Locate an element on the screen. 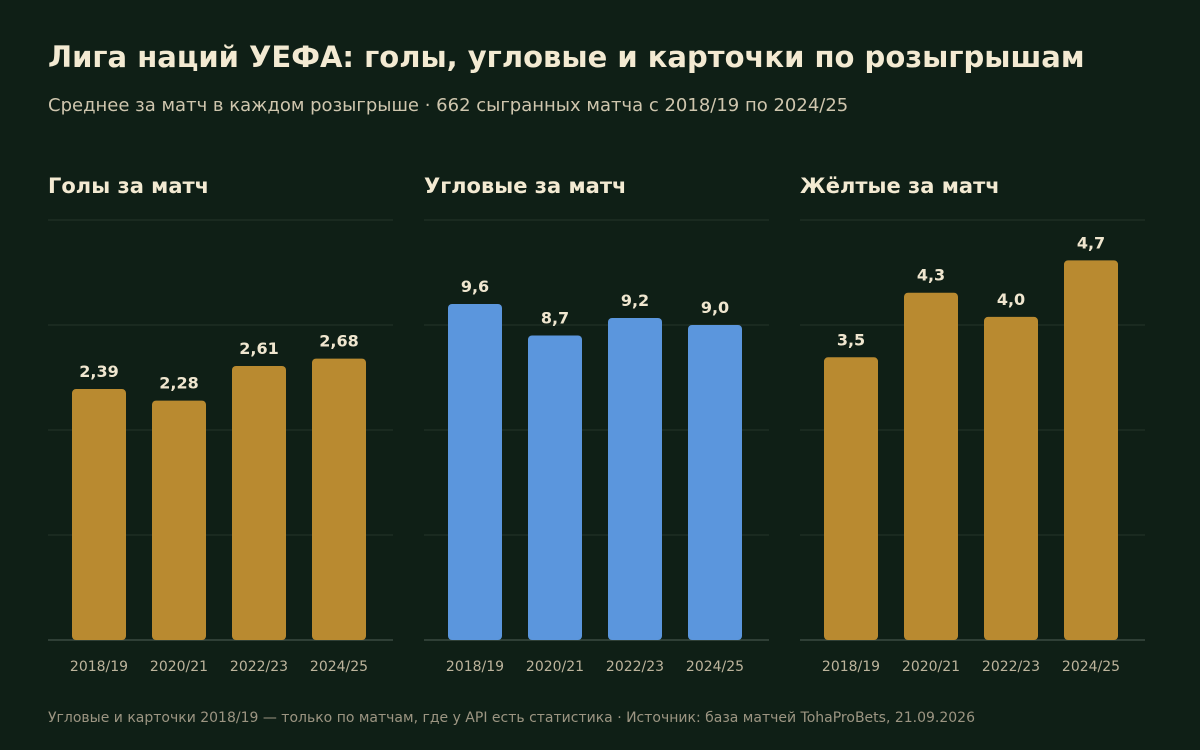  corners-chart-title: Угловые за матч is located at coordinates (525, 186).